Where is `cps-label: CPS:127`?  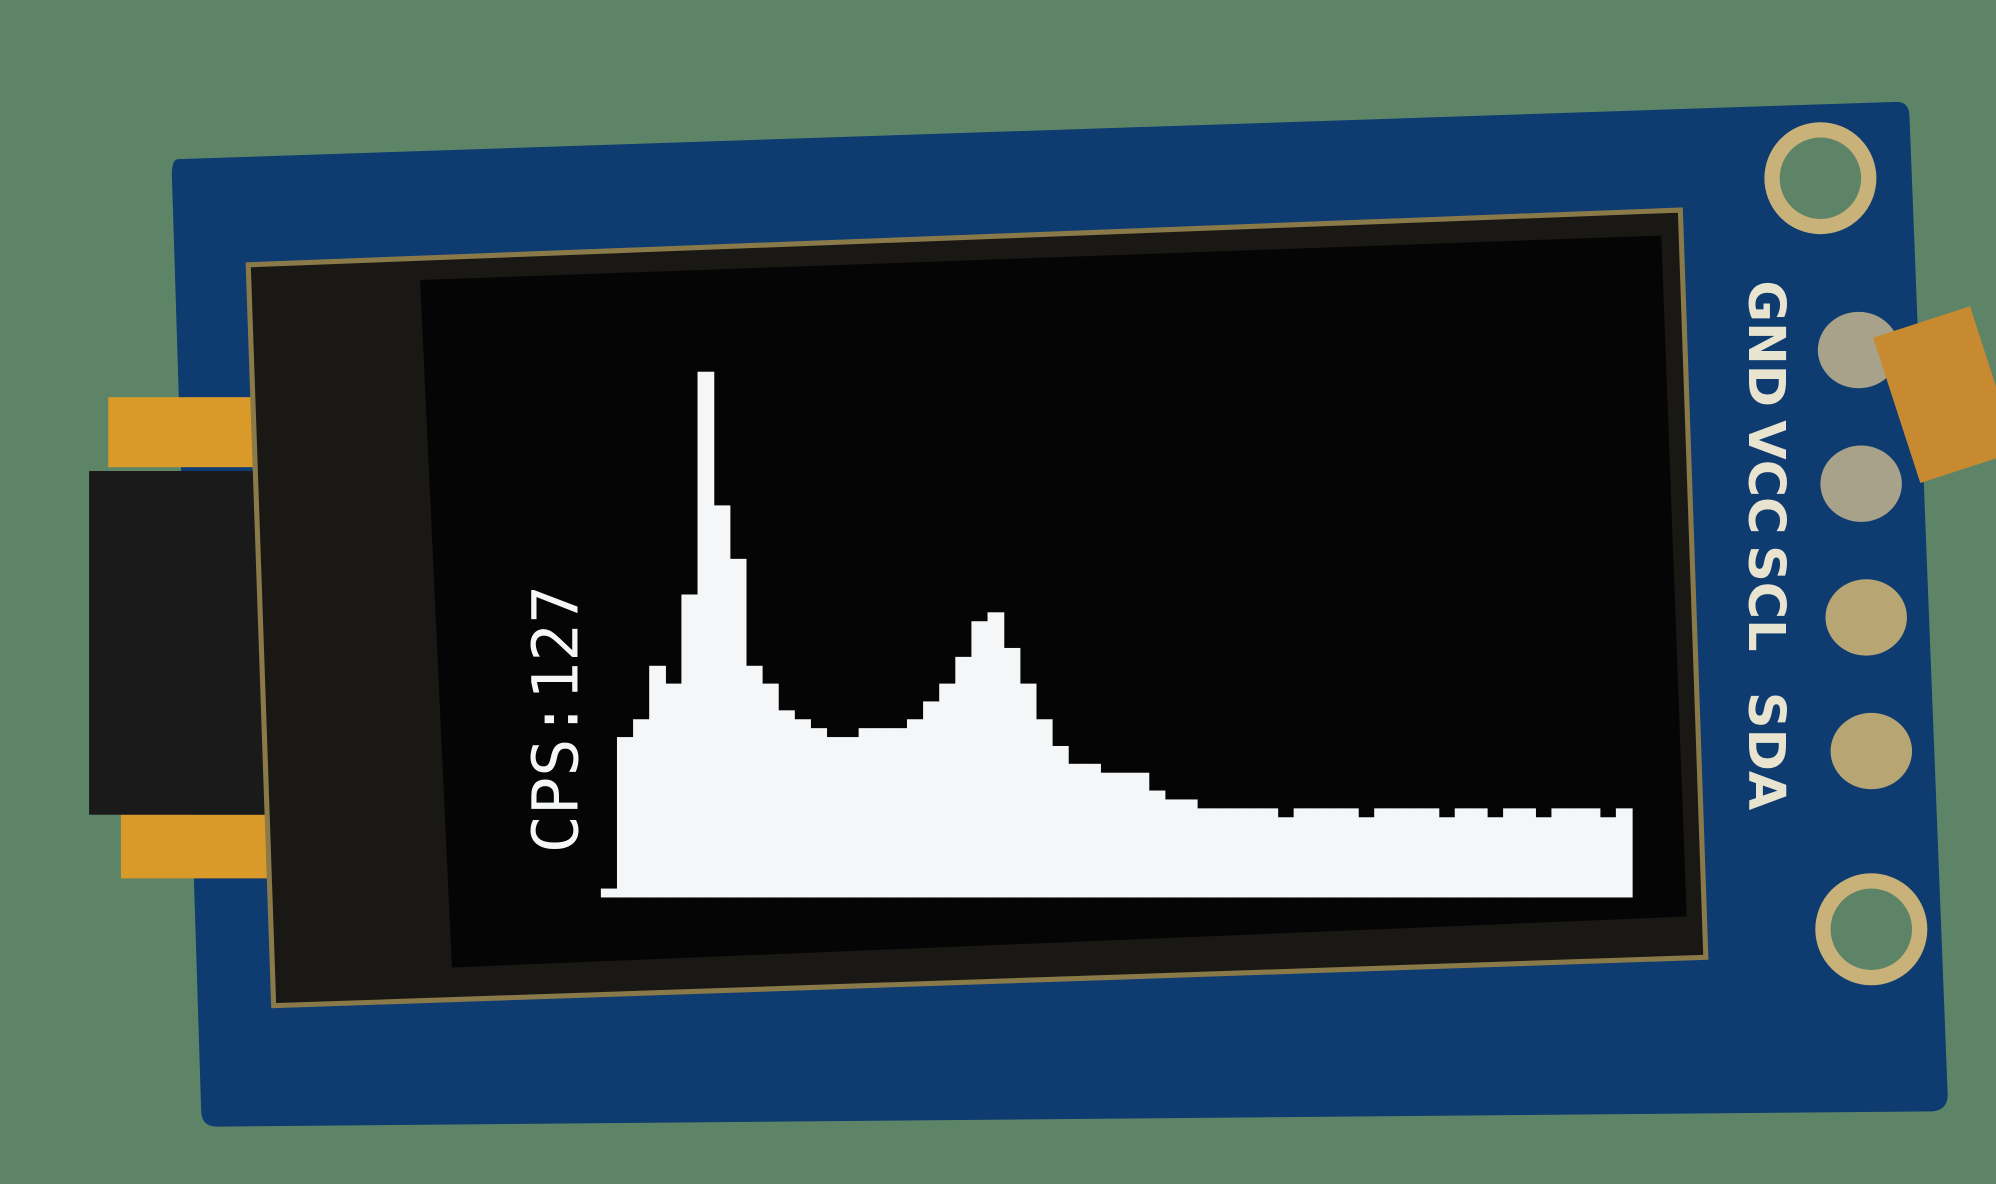 cps-label: CPS:127 is located at coordinates (557, 719).